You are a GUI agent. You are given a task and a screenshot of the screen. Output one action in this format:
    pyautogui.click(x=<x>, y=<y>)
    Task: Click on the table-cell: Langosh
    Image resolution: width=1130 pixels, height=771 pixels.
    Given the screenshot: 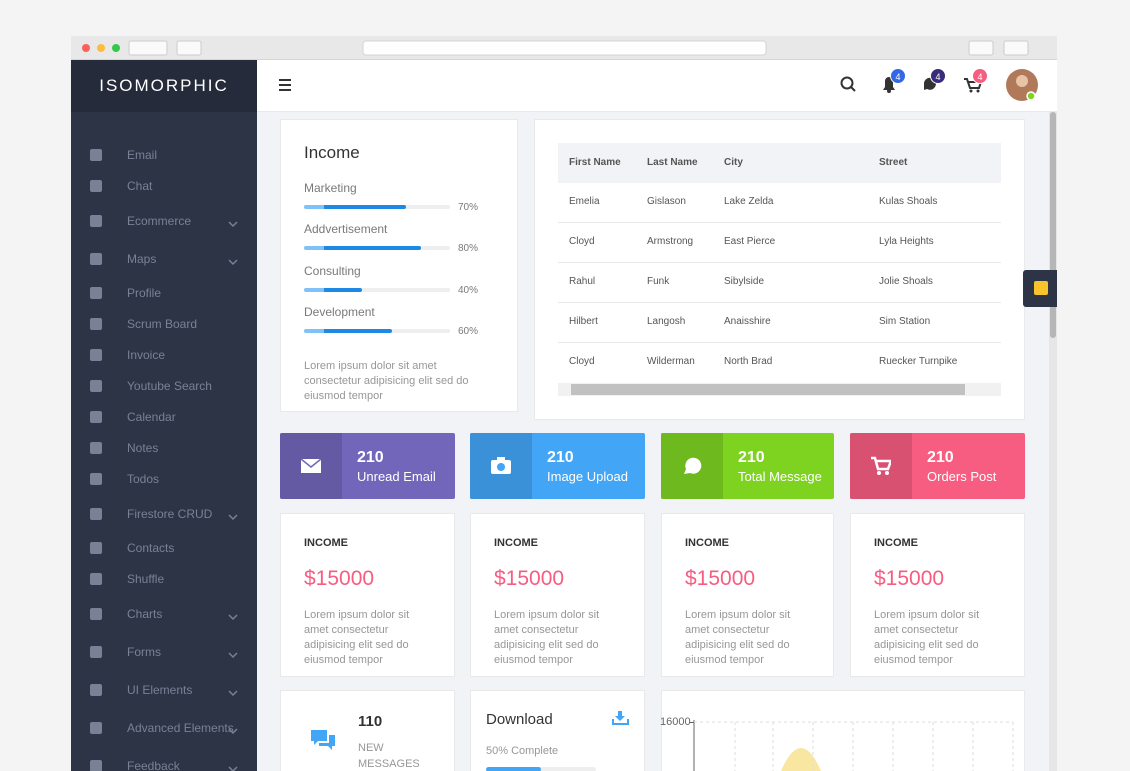 What is the action you would take?
    pyautogui.click(x=666, y=321)
    